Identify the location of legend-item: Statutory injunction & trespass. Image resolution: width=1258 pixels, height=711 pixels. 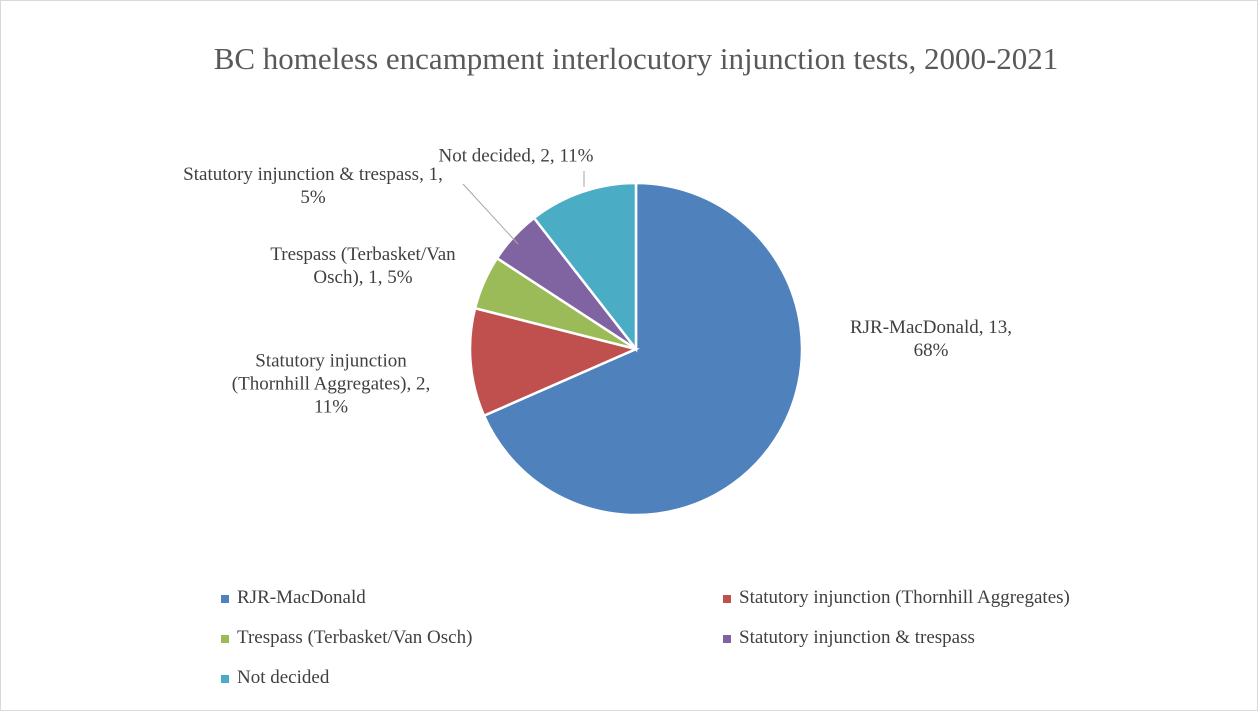
(849, 638).